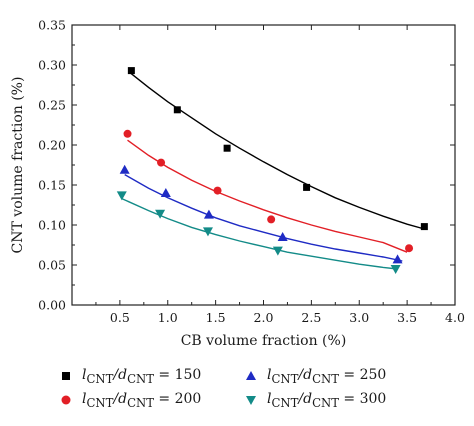 This screenshot has height=426, width=474. Describe the element at coordinates (52, 265) in the screenshot. I see `y-tick-label: 0.05` at that location.